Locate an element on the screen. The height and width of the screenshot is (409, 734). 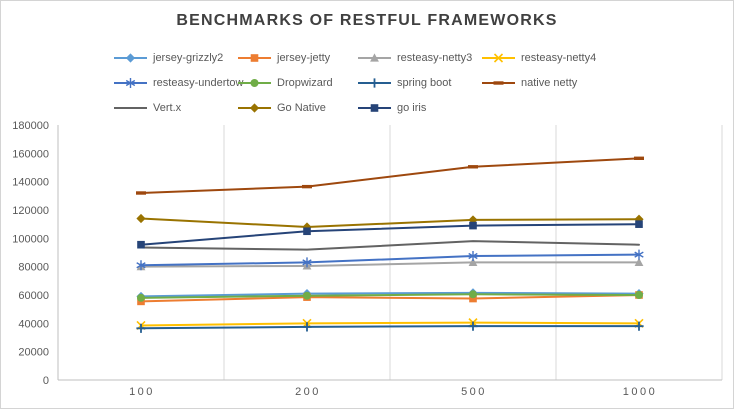
series-line-vert-x is located at coordinates (390, 245).